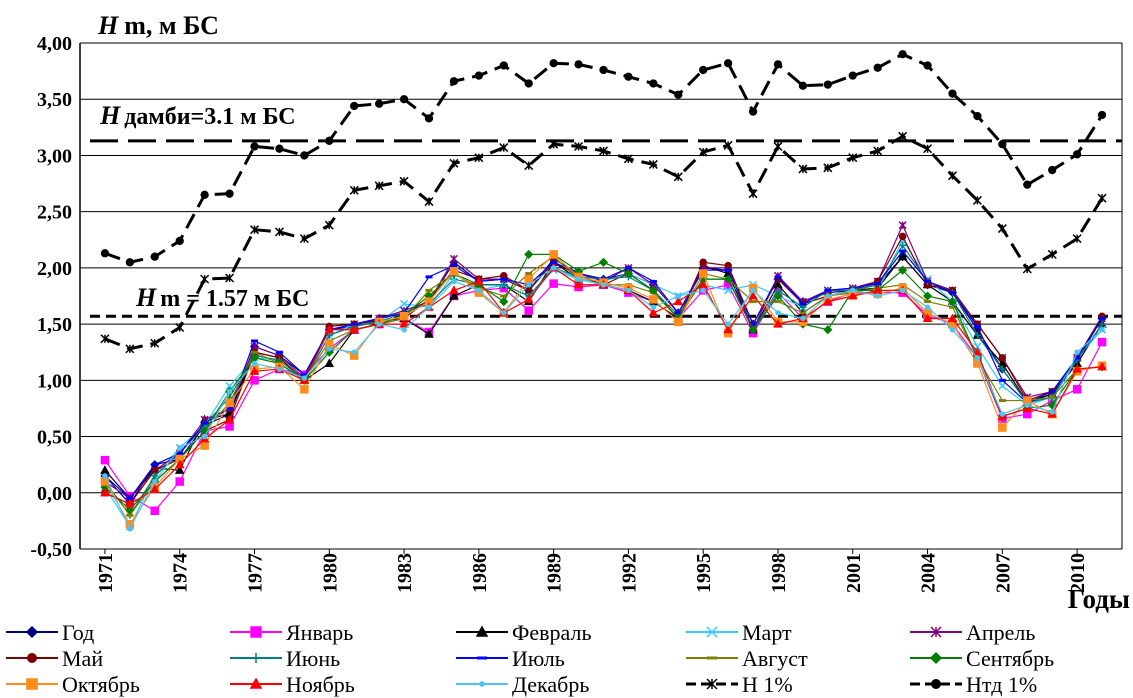 This screenshot has width=1133, height=698. What do you see at coordinates (54, 156) in the screenshot?
I see `y-tick-label: 3,00` at bounding box center [54, 156].